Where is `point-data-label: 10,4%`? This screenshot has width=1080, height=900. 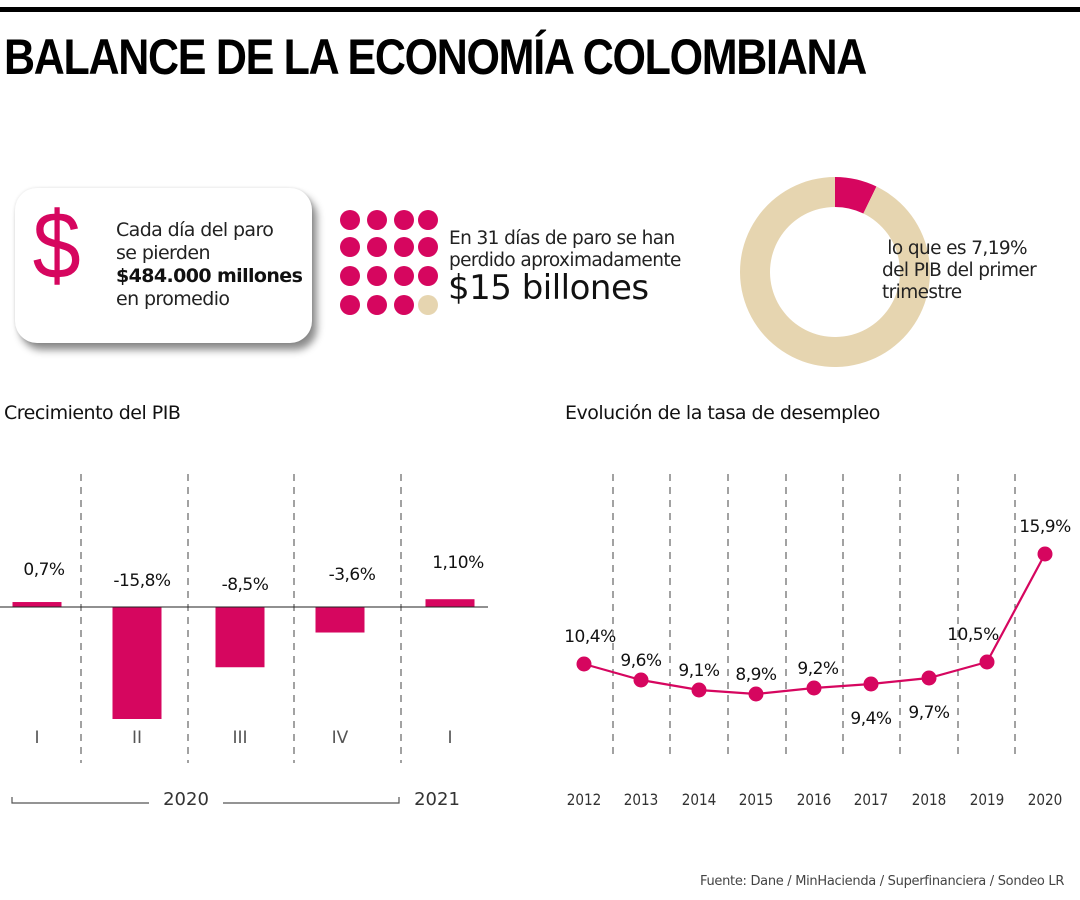 point-data-label: 10,4% is located at coordinates (590, 637).